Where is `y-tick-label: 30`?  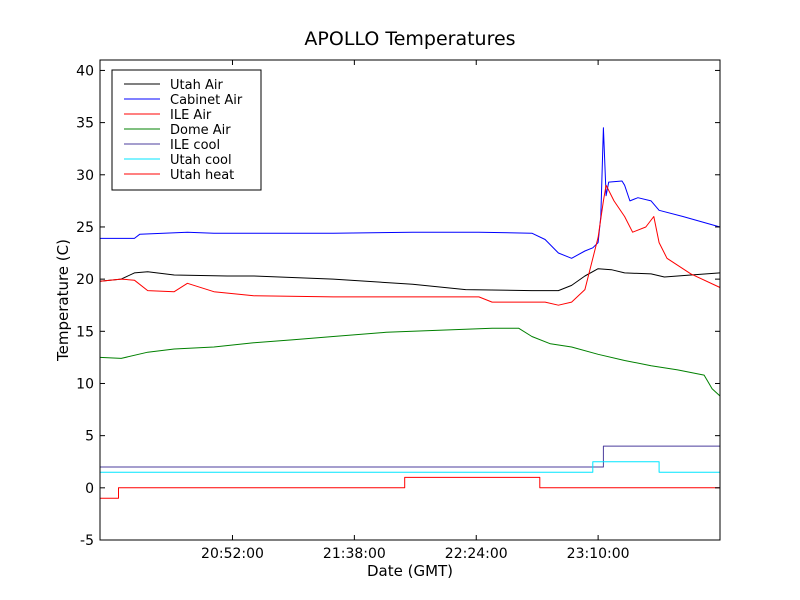 y-tick-label: 30 is located at coordinates (85, 176).